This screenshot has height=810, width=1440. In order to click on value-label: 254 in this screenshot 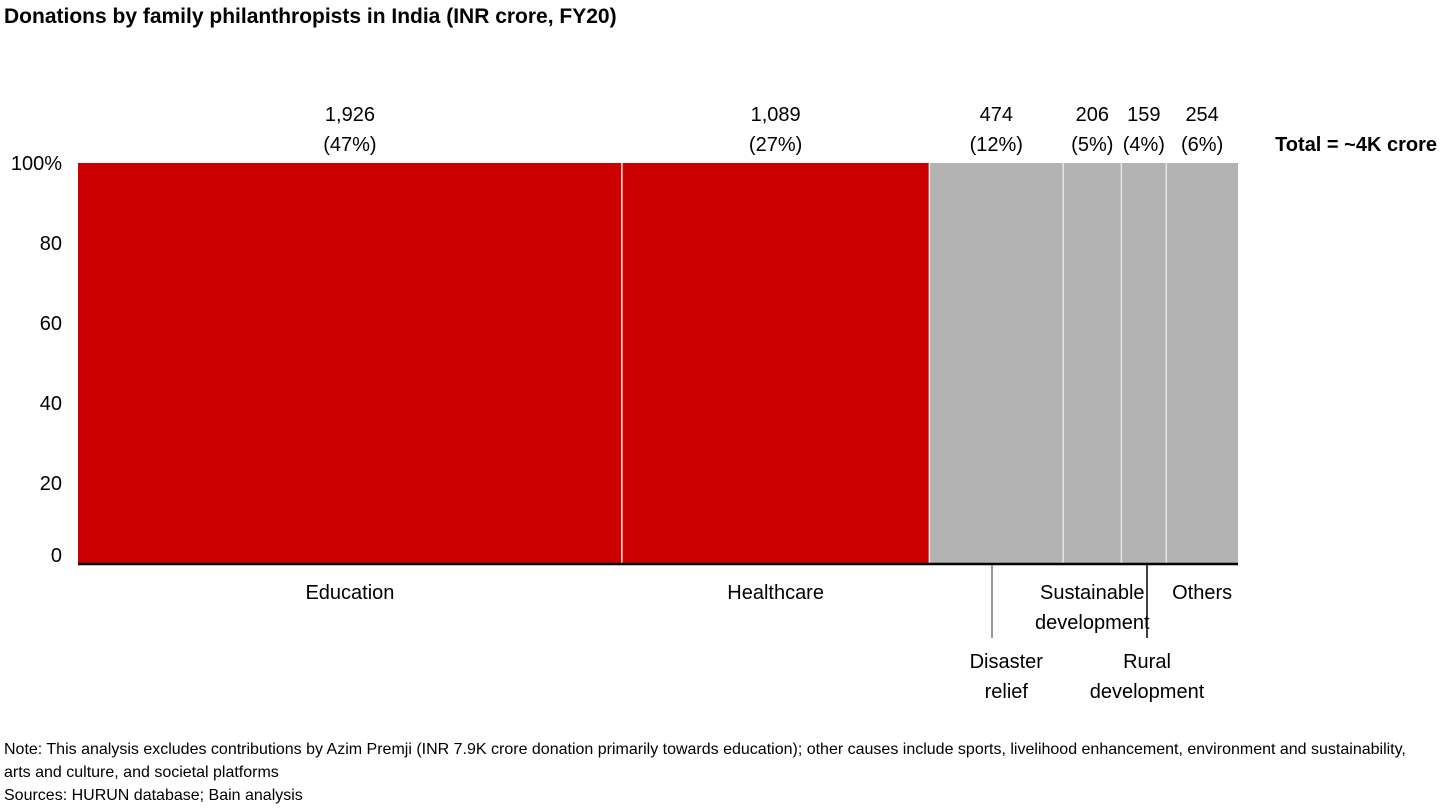, I will do `click(1201, 115)`.